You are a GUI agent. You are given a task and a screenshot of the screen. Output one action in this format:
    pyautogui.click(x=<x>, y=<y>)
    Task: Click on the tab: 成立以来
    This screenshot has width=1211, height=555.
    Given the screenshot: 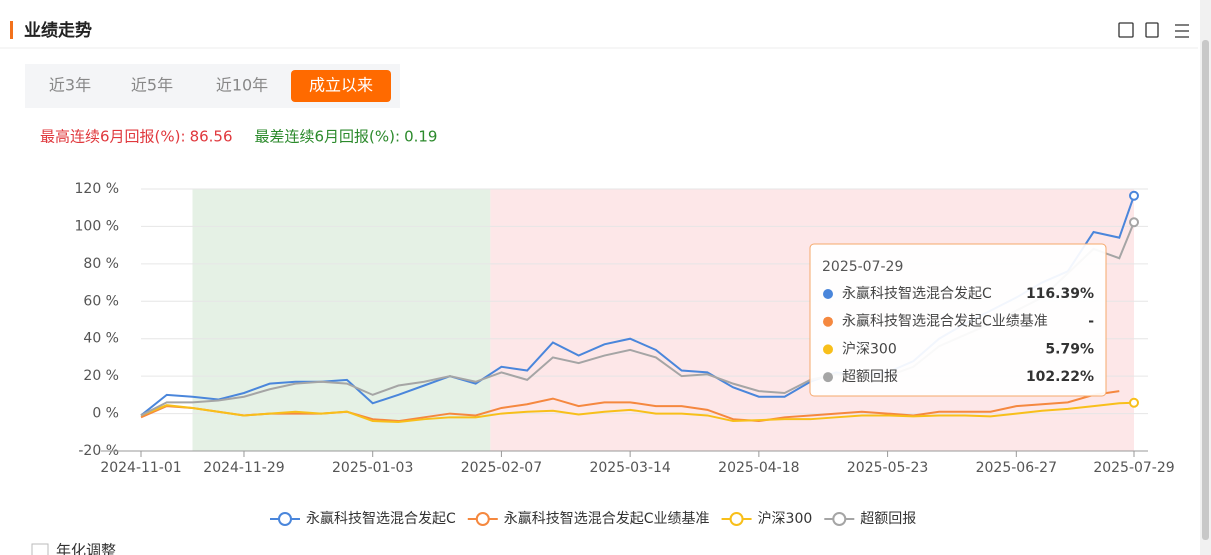 What is the action you would take?
    pyautogui.click(x=341, y=85)
    